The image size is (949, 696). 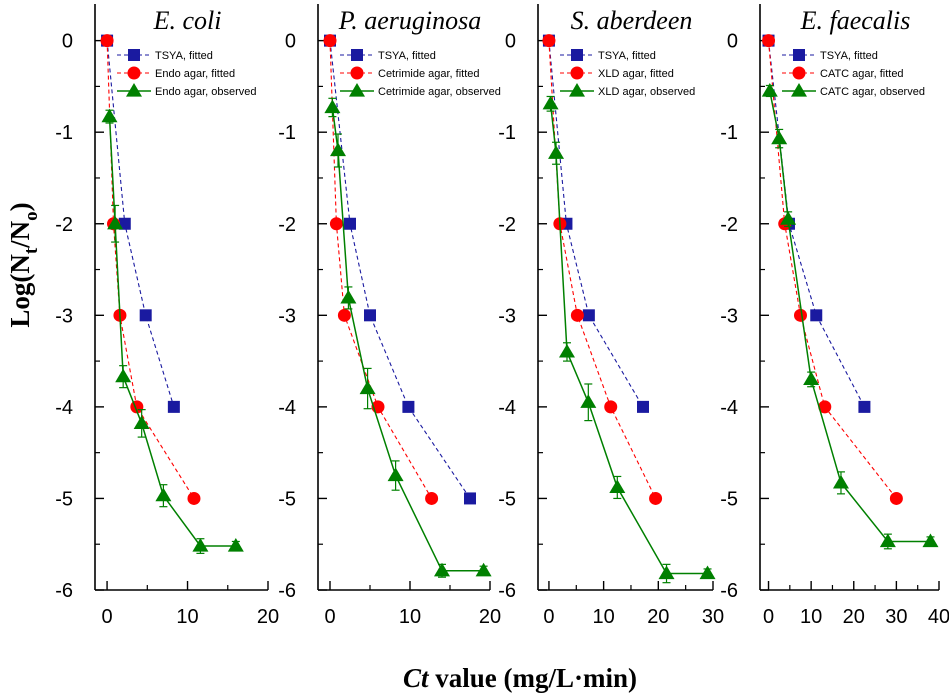 What do you see at coordinates (938, 617) in the screenshot?
I see `x-tick-label: 40` at bounding box center [938, 617].